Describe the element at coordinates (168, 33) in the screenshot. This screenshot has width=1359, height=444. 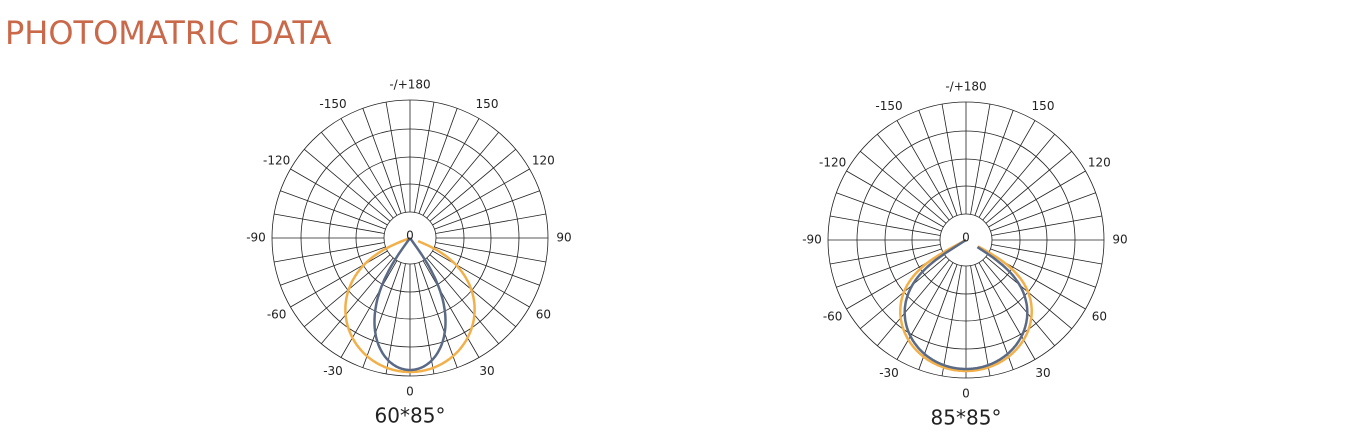
I see `title: PHOTOMATRIC DATA` at that location.